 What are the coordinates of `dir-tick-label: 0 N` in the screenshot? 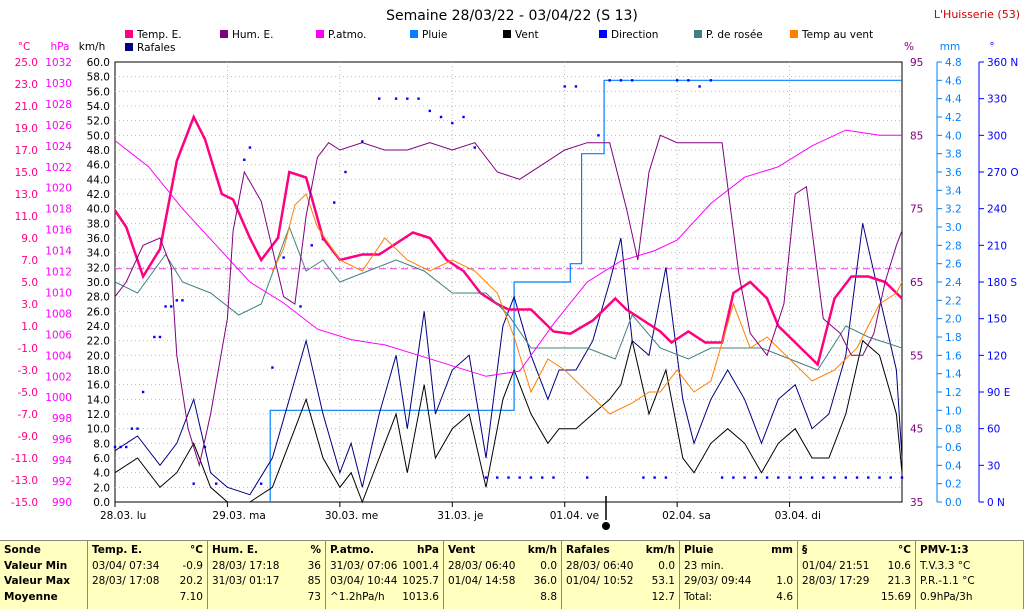 It's located at (996, 503).